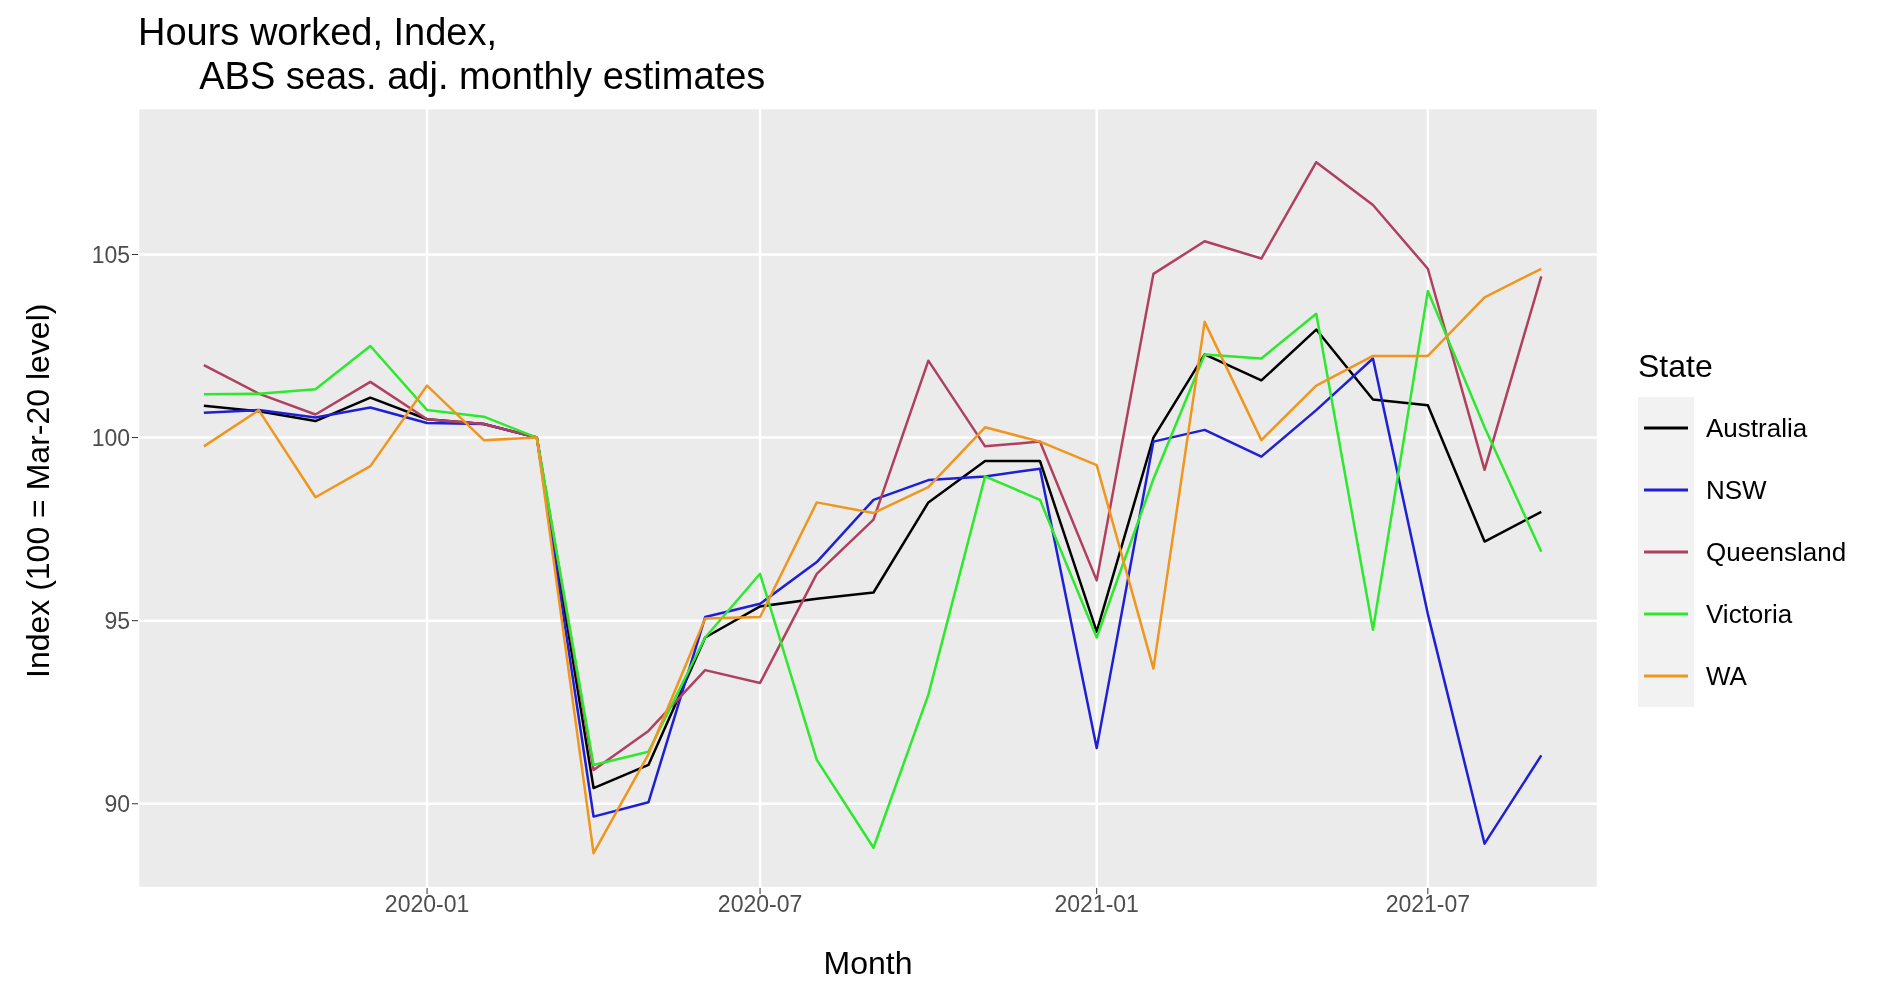 The width and height of the screenshot is (1900, 998). I want to click on y-tick-label: 100, so click(110, 437).